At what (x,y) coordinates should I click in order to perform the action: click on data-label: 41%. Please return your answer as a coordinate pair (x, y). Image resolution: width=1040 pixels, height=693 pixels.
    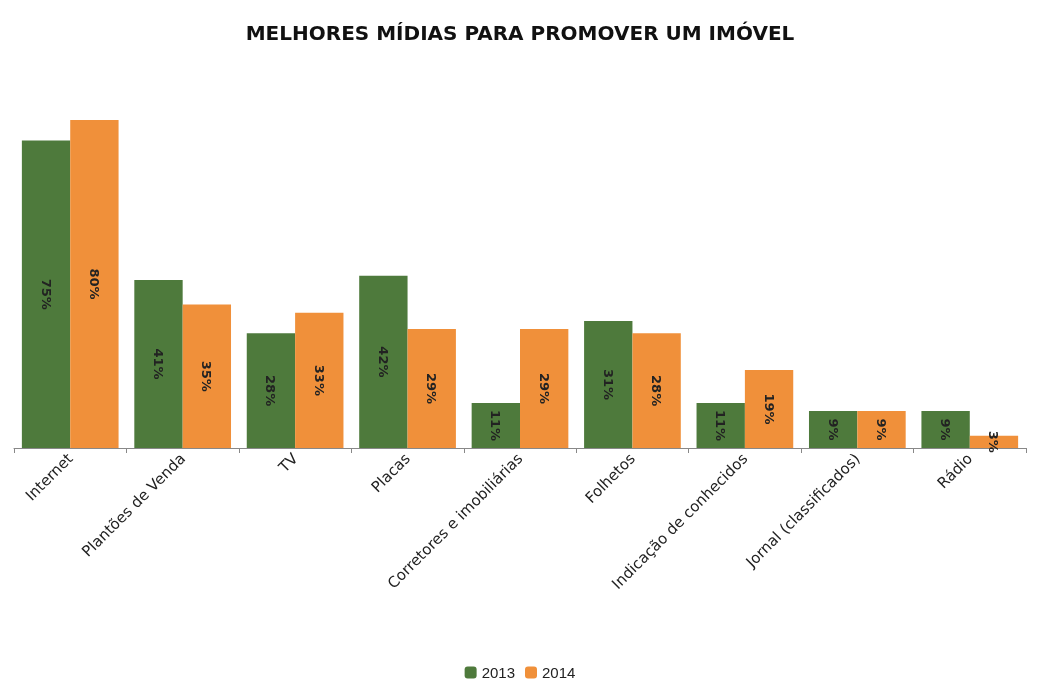
    Looking at the image, I should click on (158, 364).